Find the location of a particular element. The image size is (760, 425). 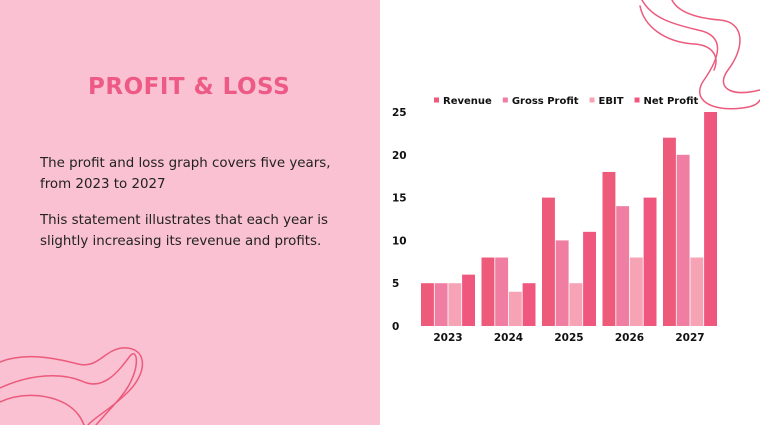

legend-label: EBIT is located at coordinates (611, 101).